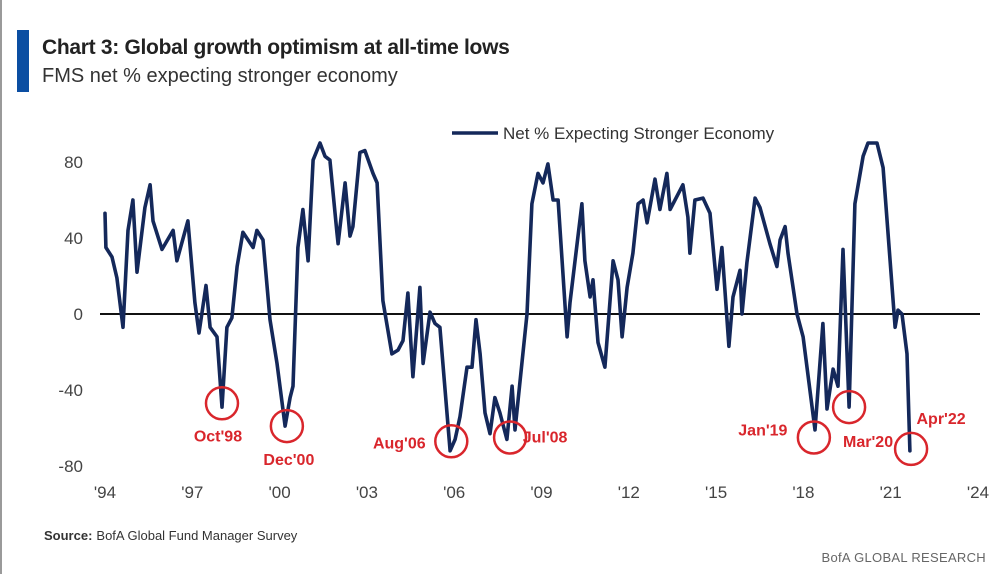  What do you see at coordinates (68, 535) in the screenshot?
I see `source-label: Source:` at bounding box center [68, 535].